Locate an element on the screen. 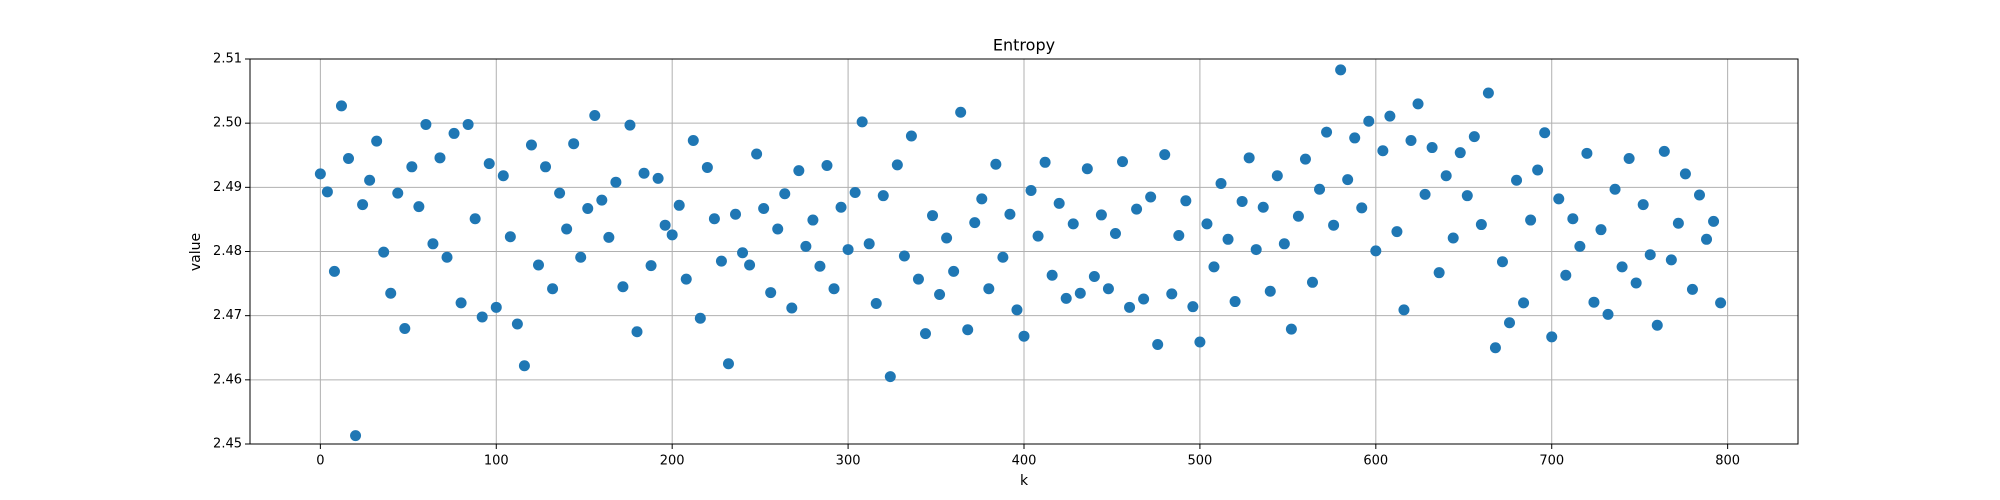 The image size is (2000, 500). y-tick-label: 2.50 is located at coordinates (227, 123).